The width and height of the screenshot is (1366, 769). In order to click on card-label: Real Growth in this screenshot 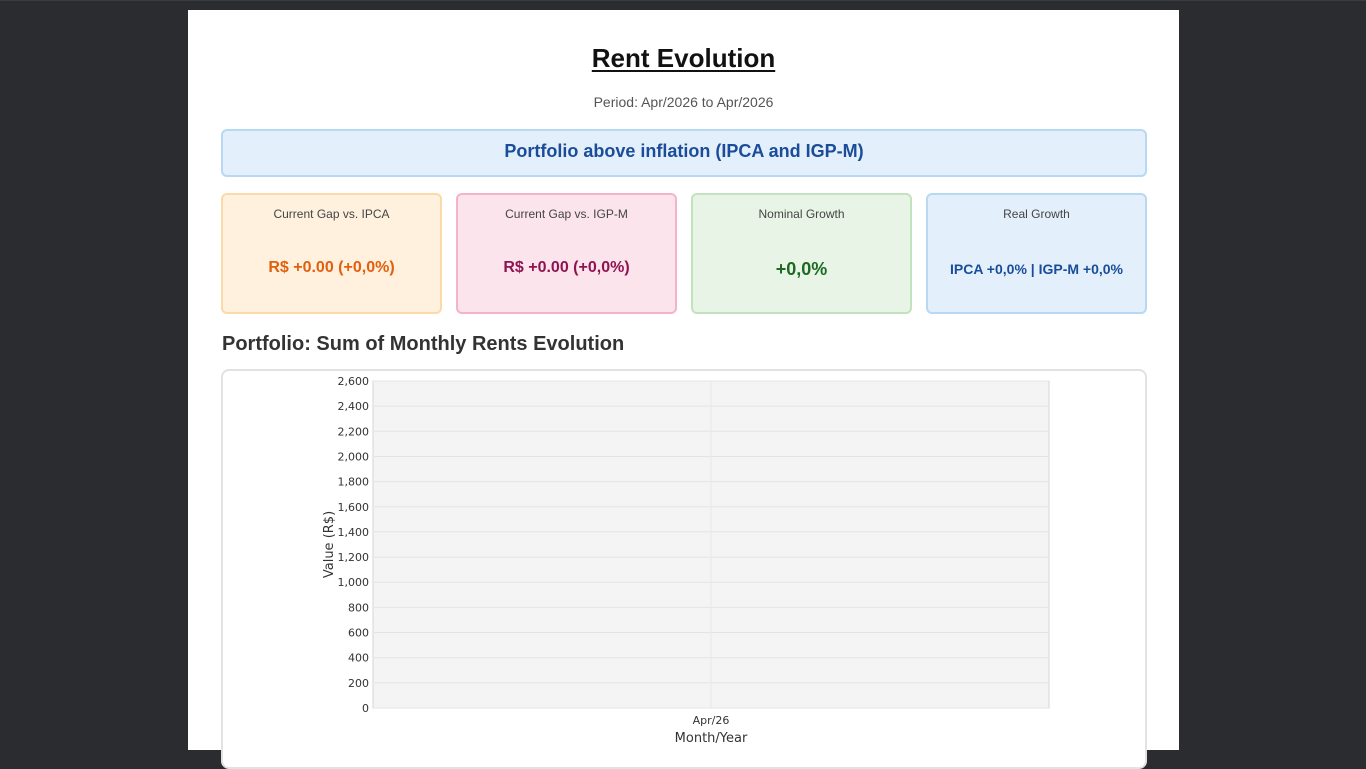, I will do `click(1036, 214)`.